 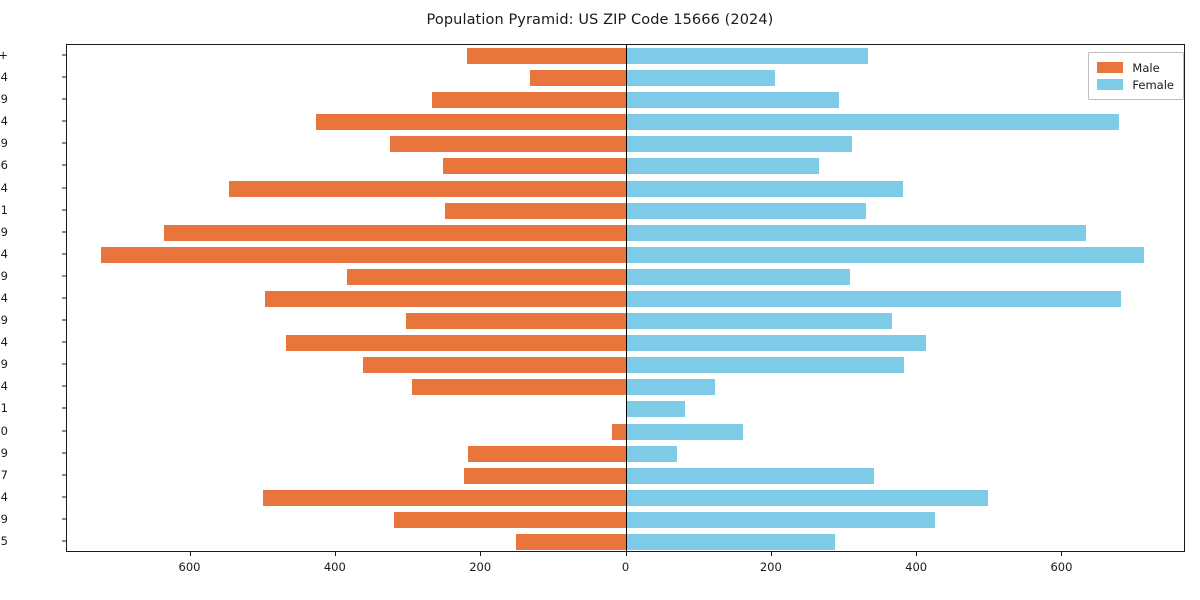 What do you see at coordinates (4, 496) in the screenshot?
I see `y-axis-tick-label: 10-14` at bounding box center [4, 496].